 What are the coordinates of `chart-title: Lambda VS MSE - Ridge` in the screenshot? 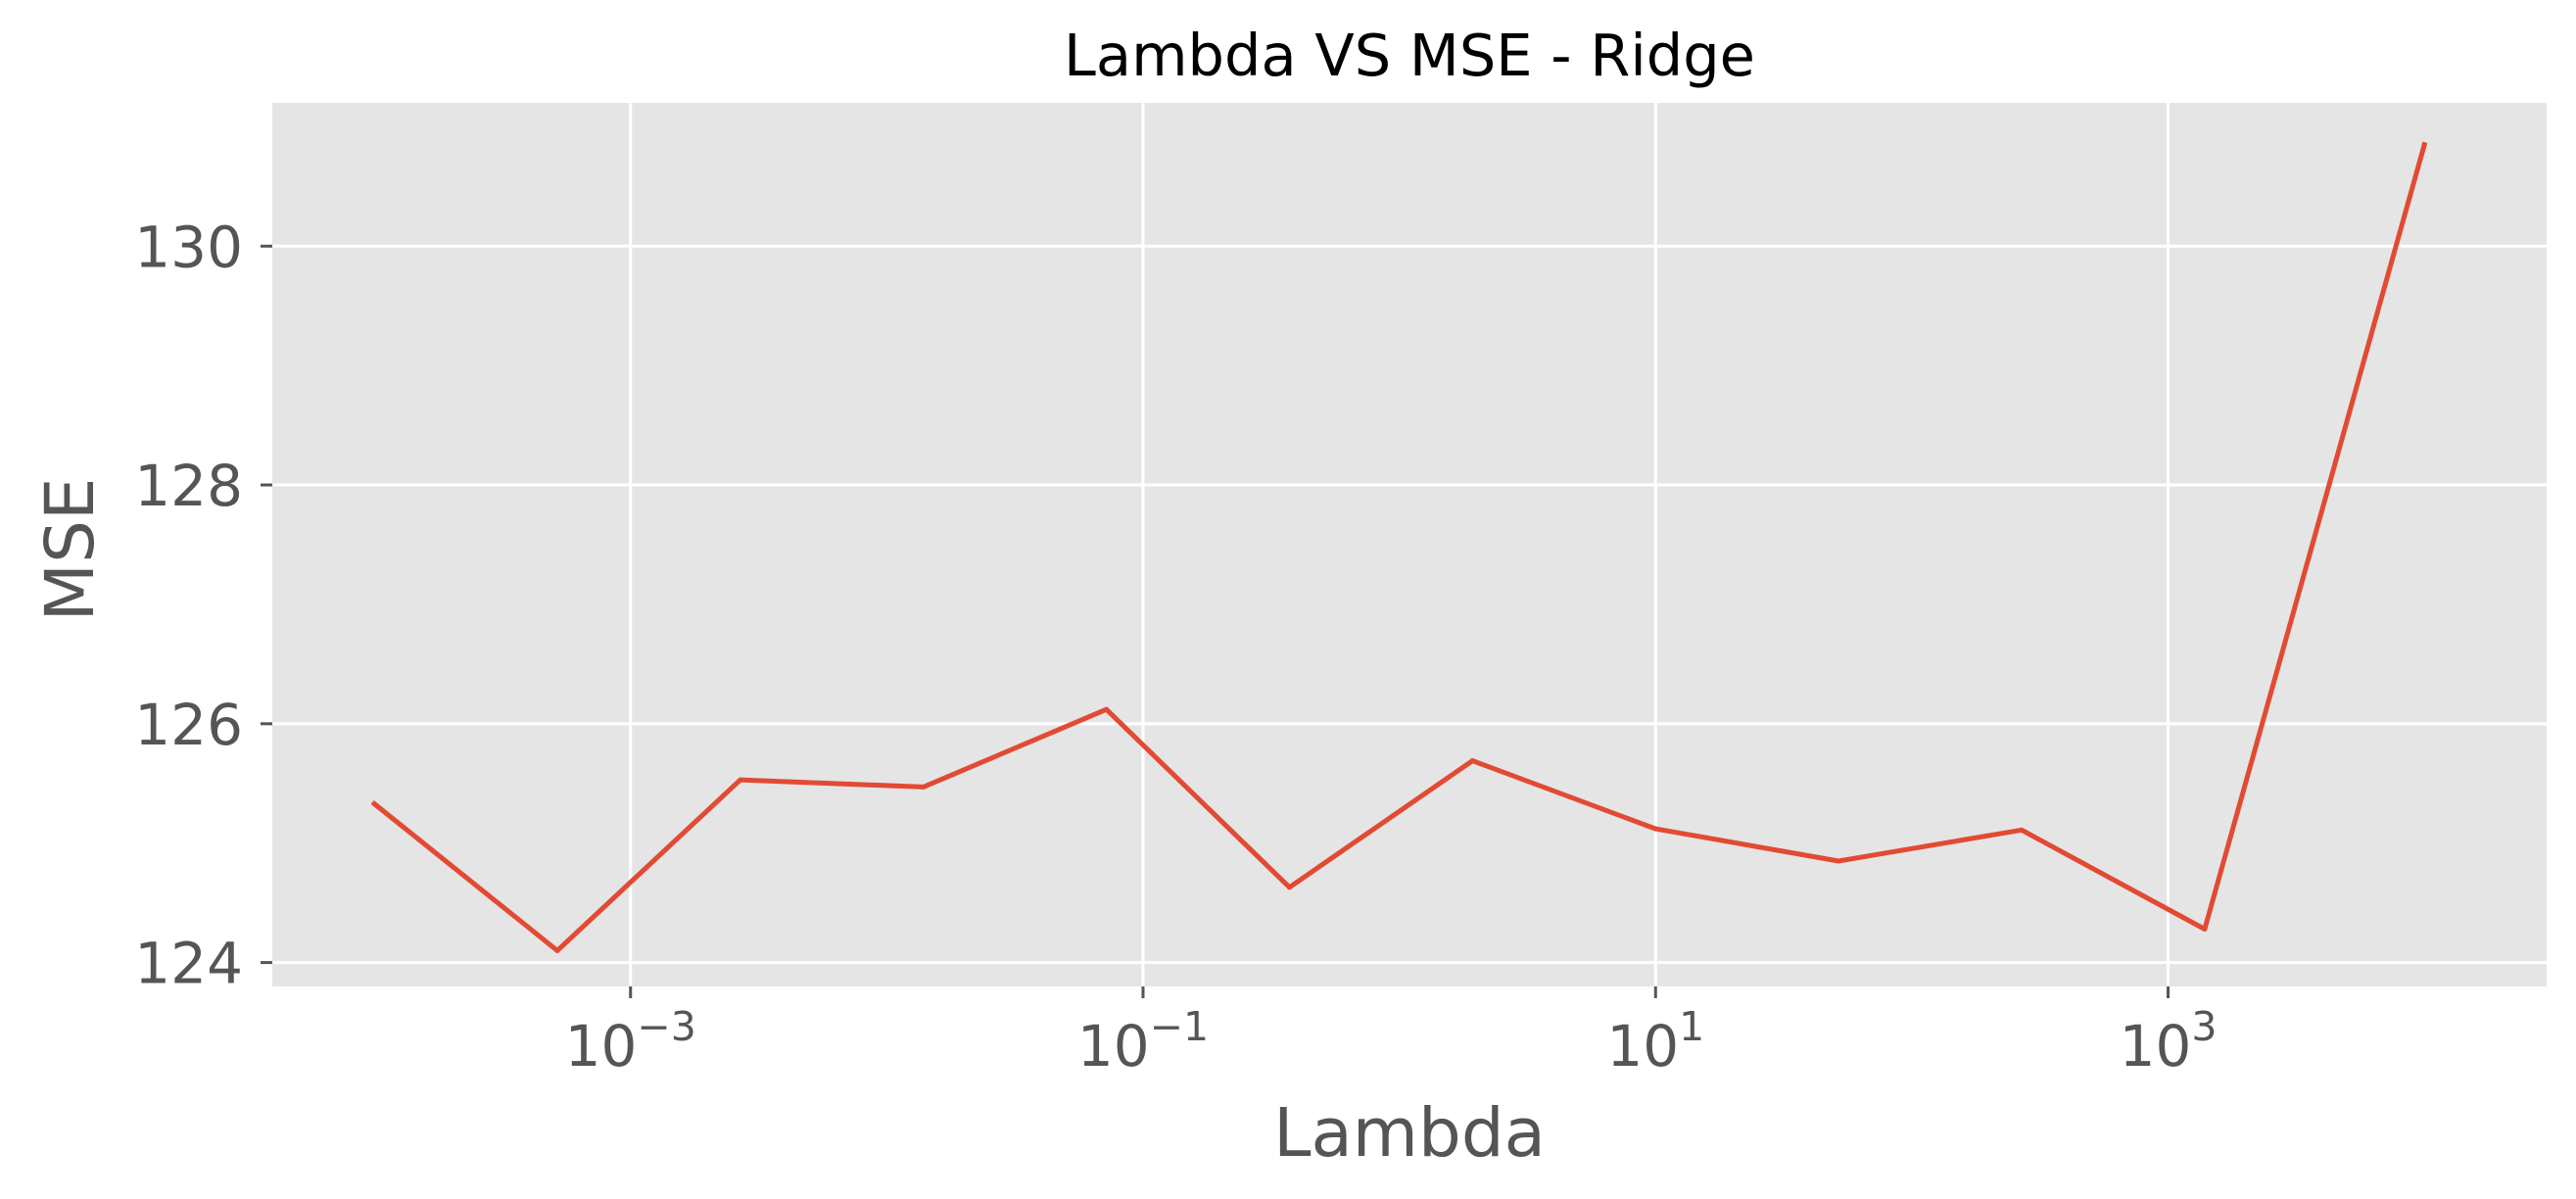 It's located at (1410, 55).